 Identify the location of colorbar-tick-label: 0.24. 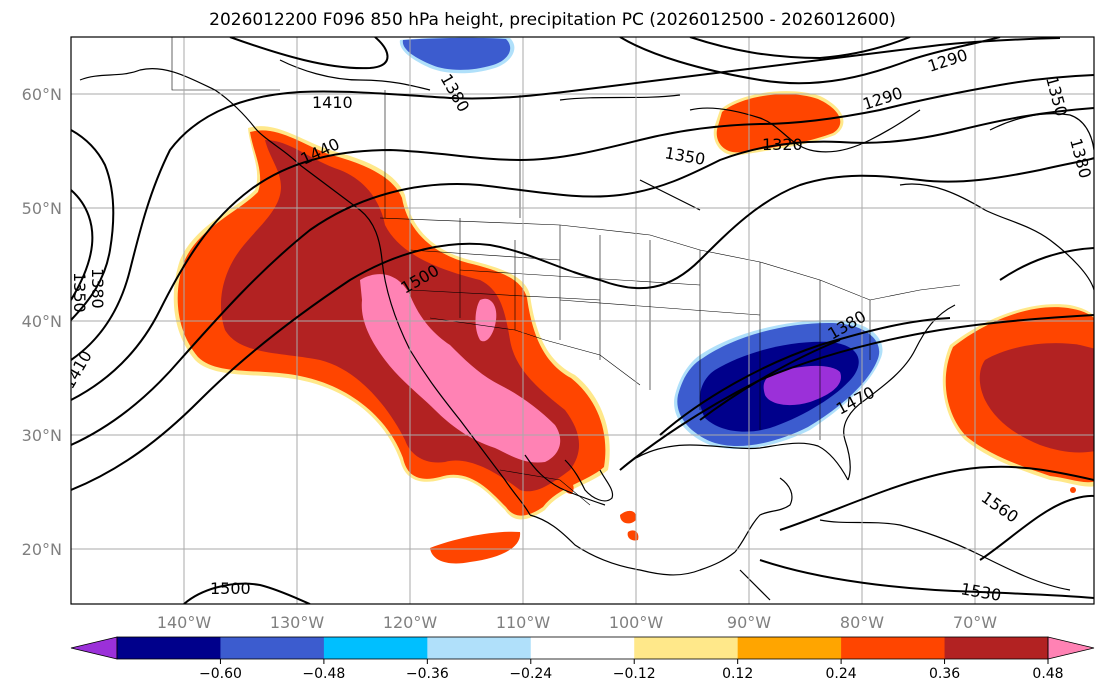
(841, 674).